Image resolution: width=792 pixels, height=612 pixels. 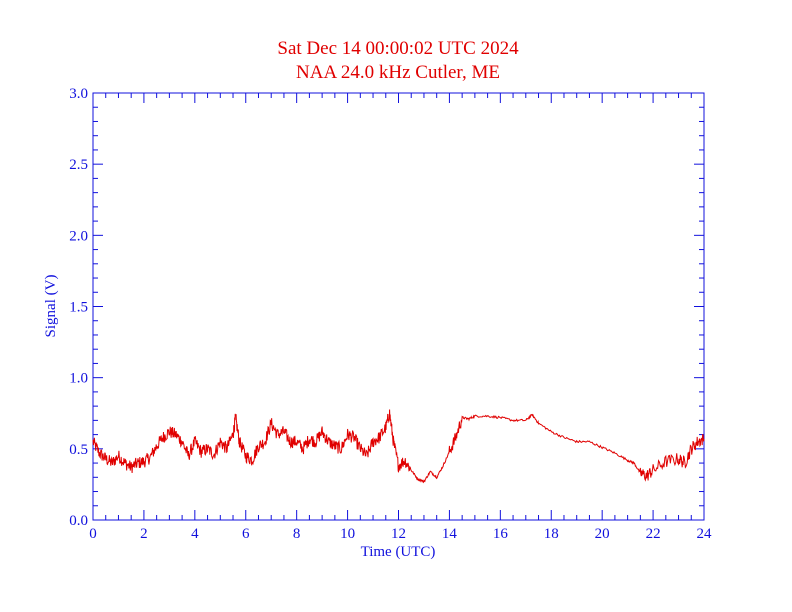 What do you see at coordinates (195, 534) in the screenshot?
I see `x-tick-label: 4` at bounding box center [195, 534].